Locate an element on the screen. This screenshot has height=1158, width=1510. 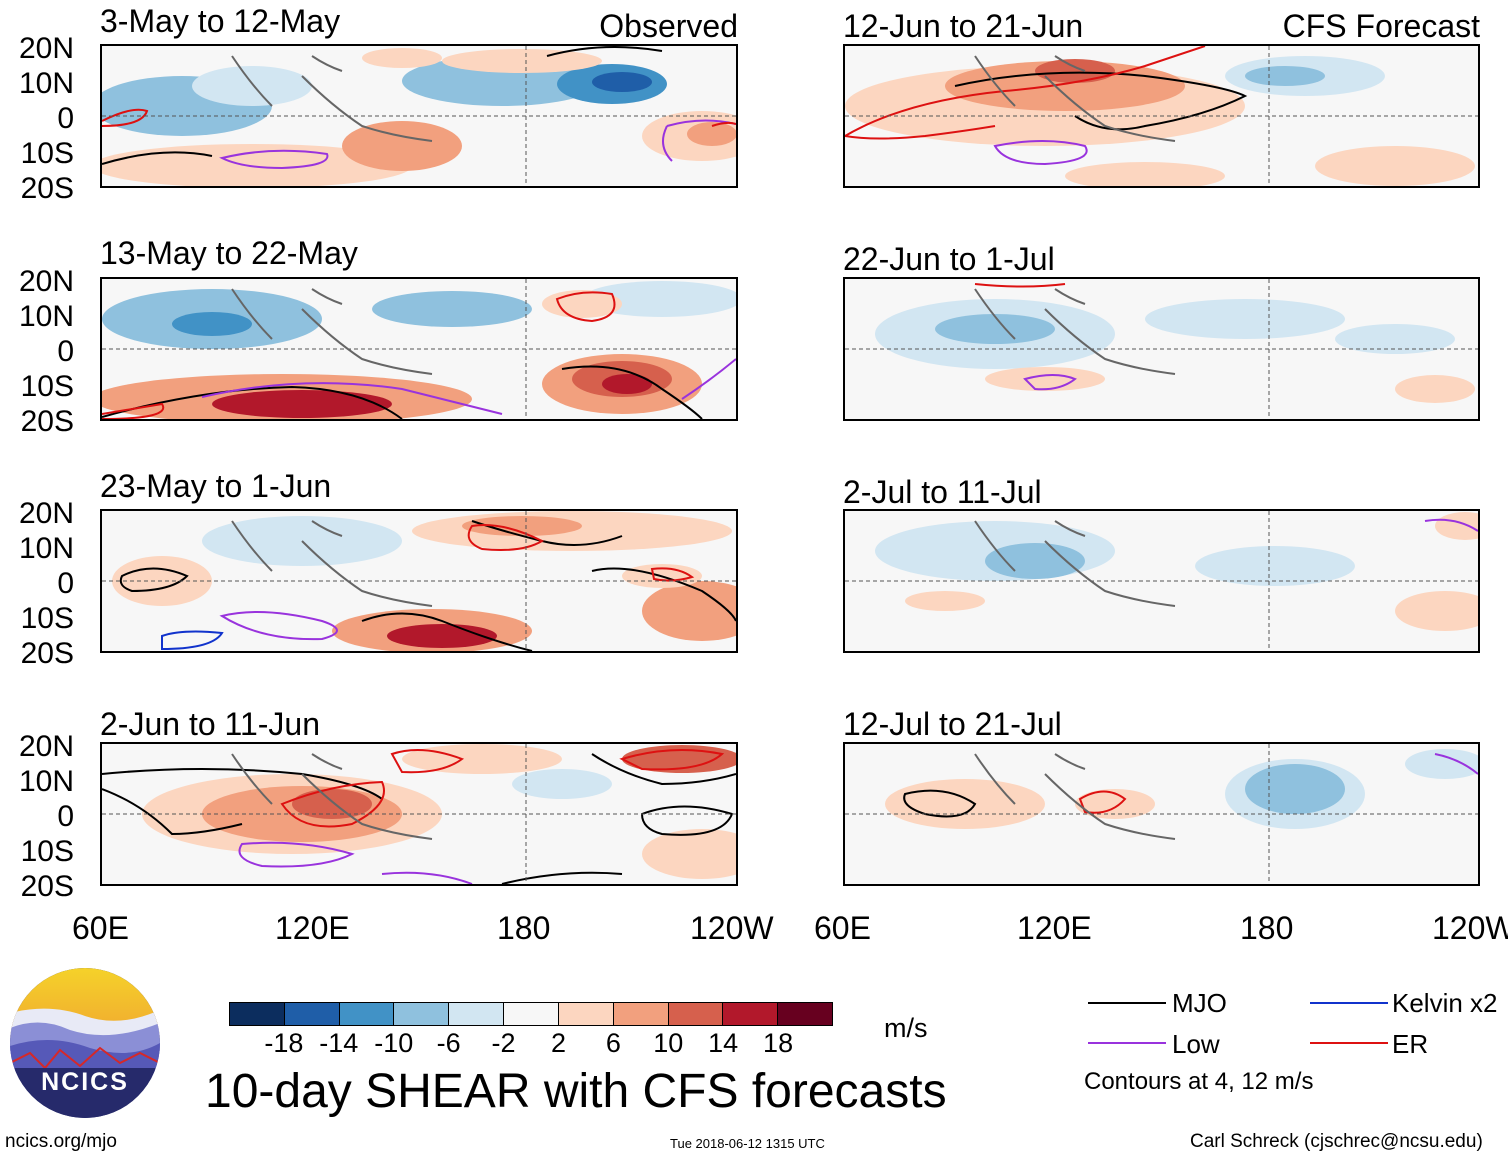
map-panel-p5 is located at coordinates (1161, 116).